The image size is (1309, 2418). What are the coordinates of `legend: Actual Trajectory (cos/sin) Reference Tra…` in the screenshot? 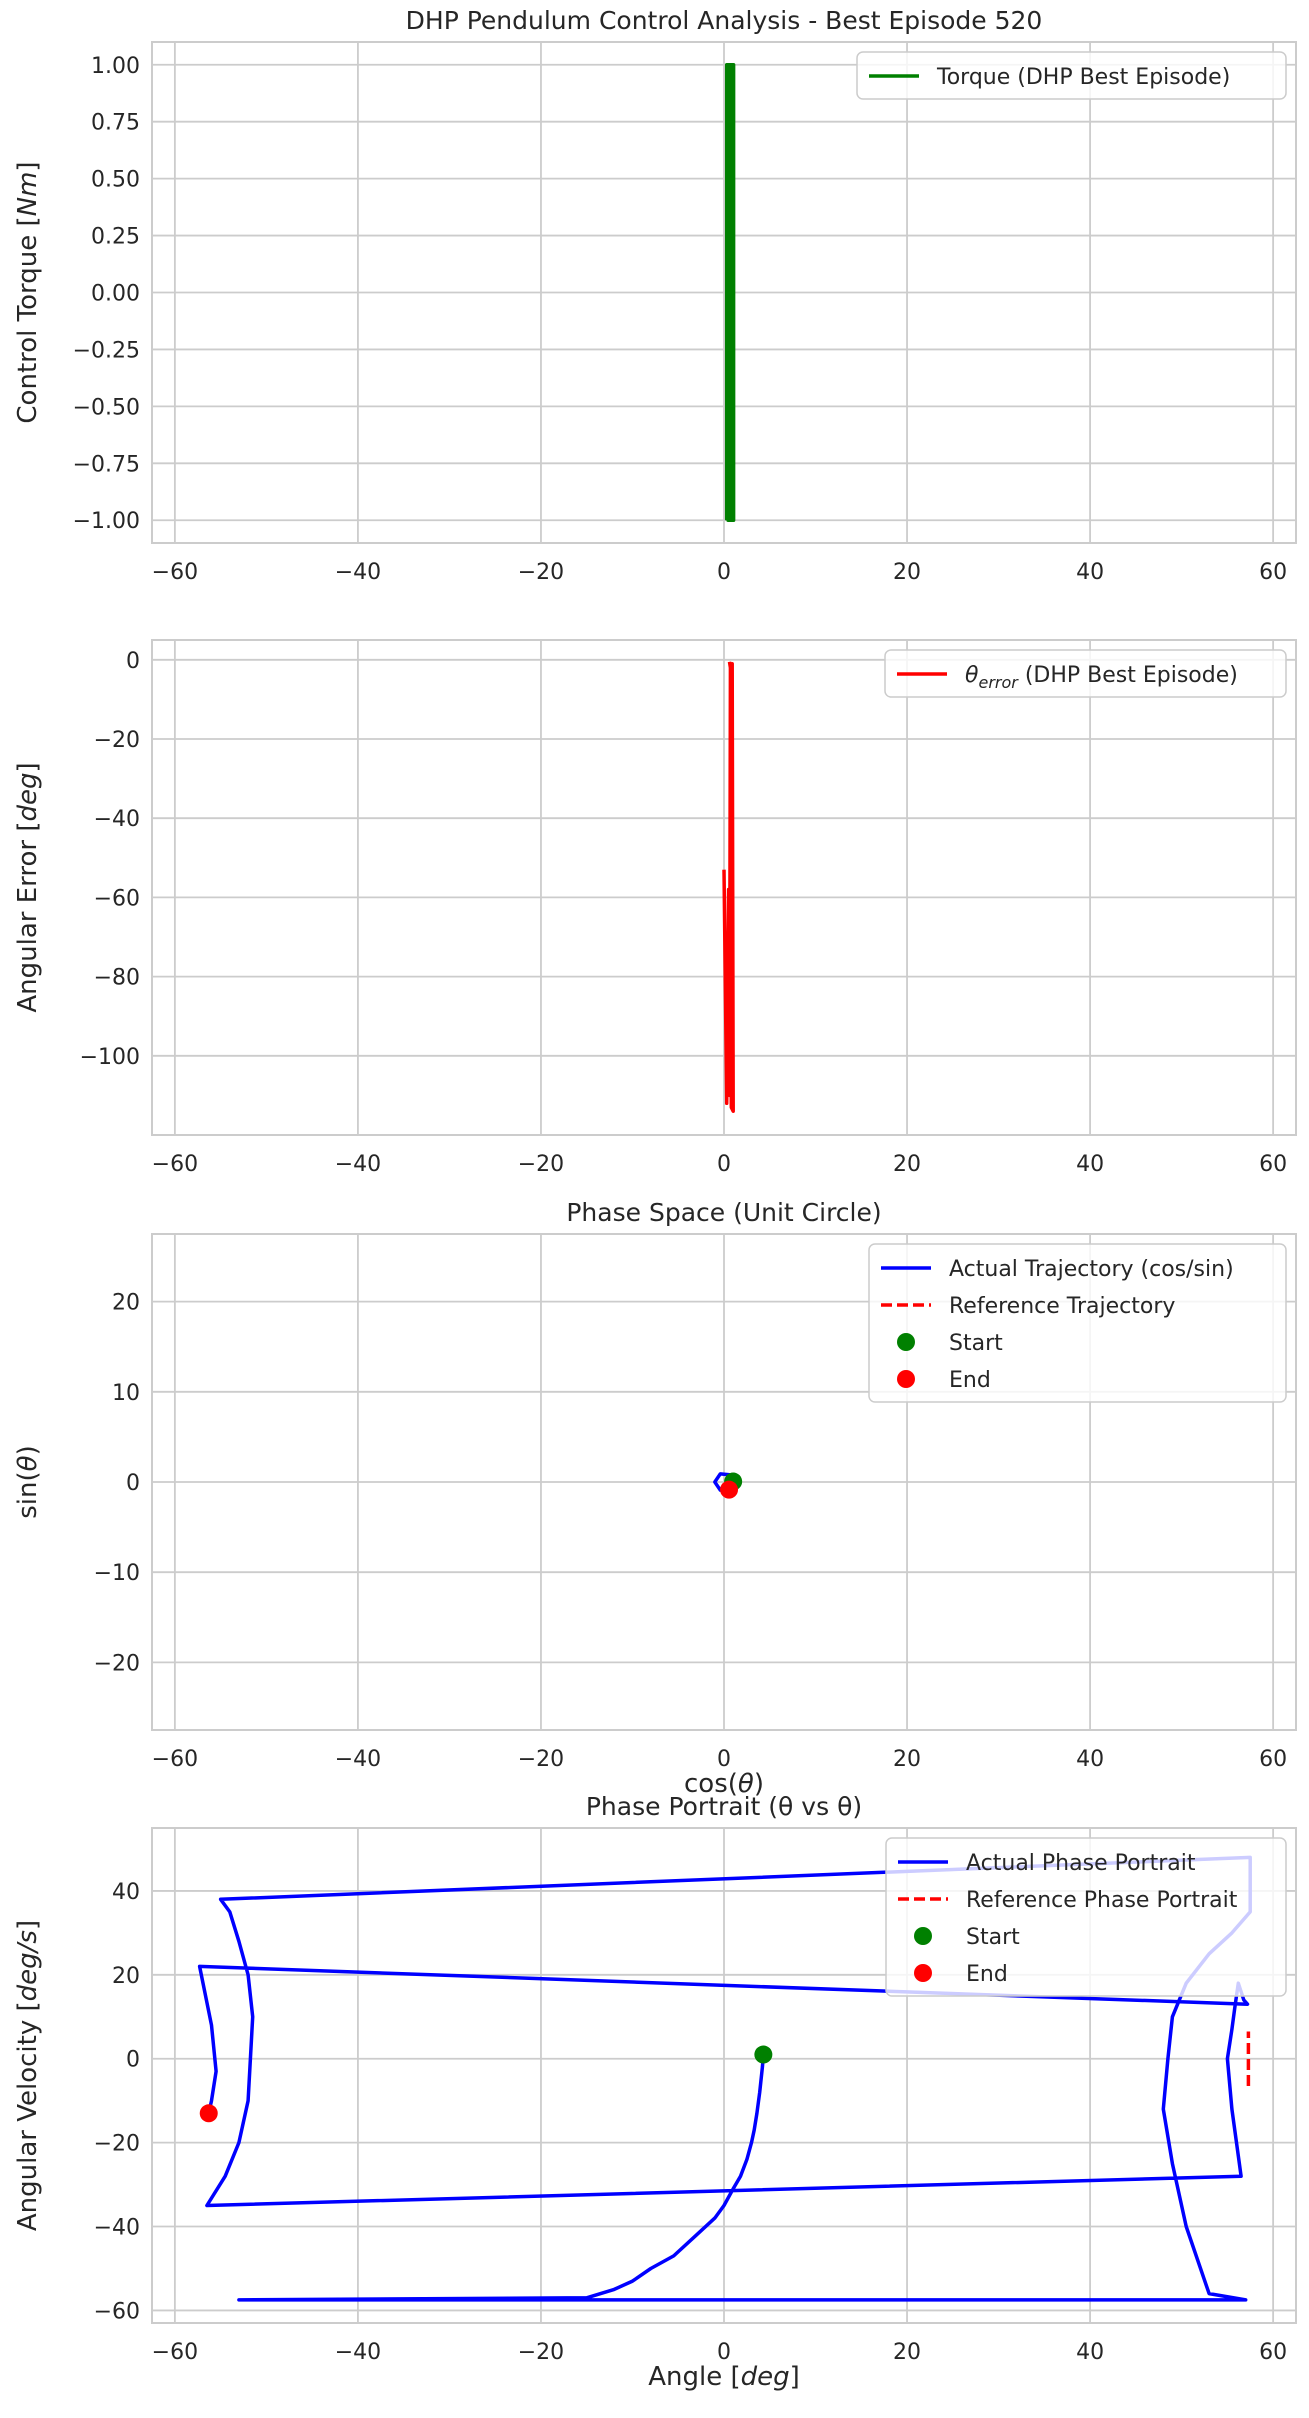 It's located at (1077, 1323).